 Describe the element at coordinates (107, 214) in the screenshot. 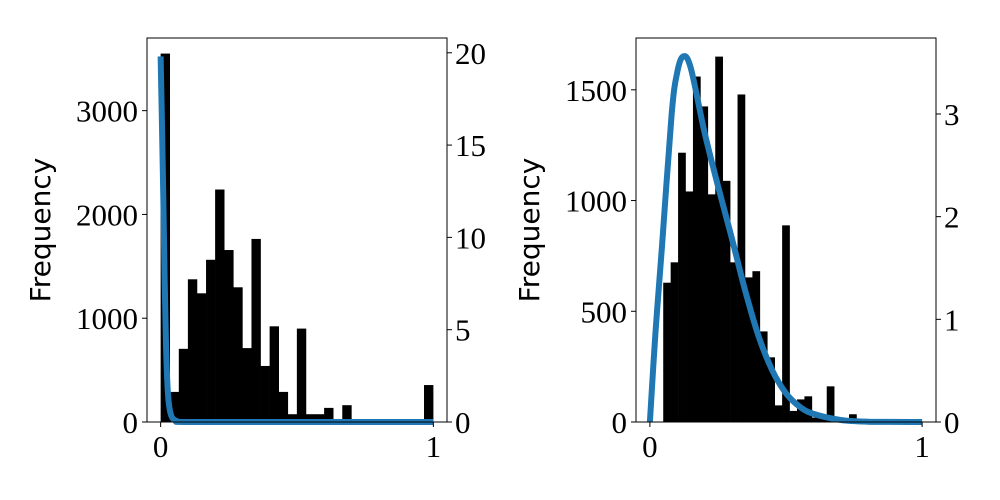

I see `y-tick-label: 2000` at that location.